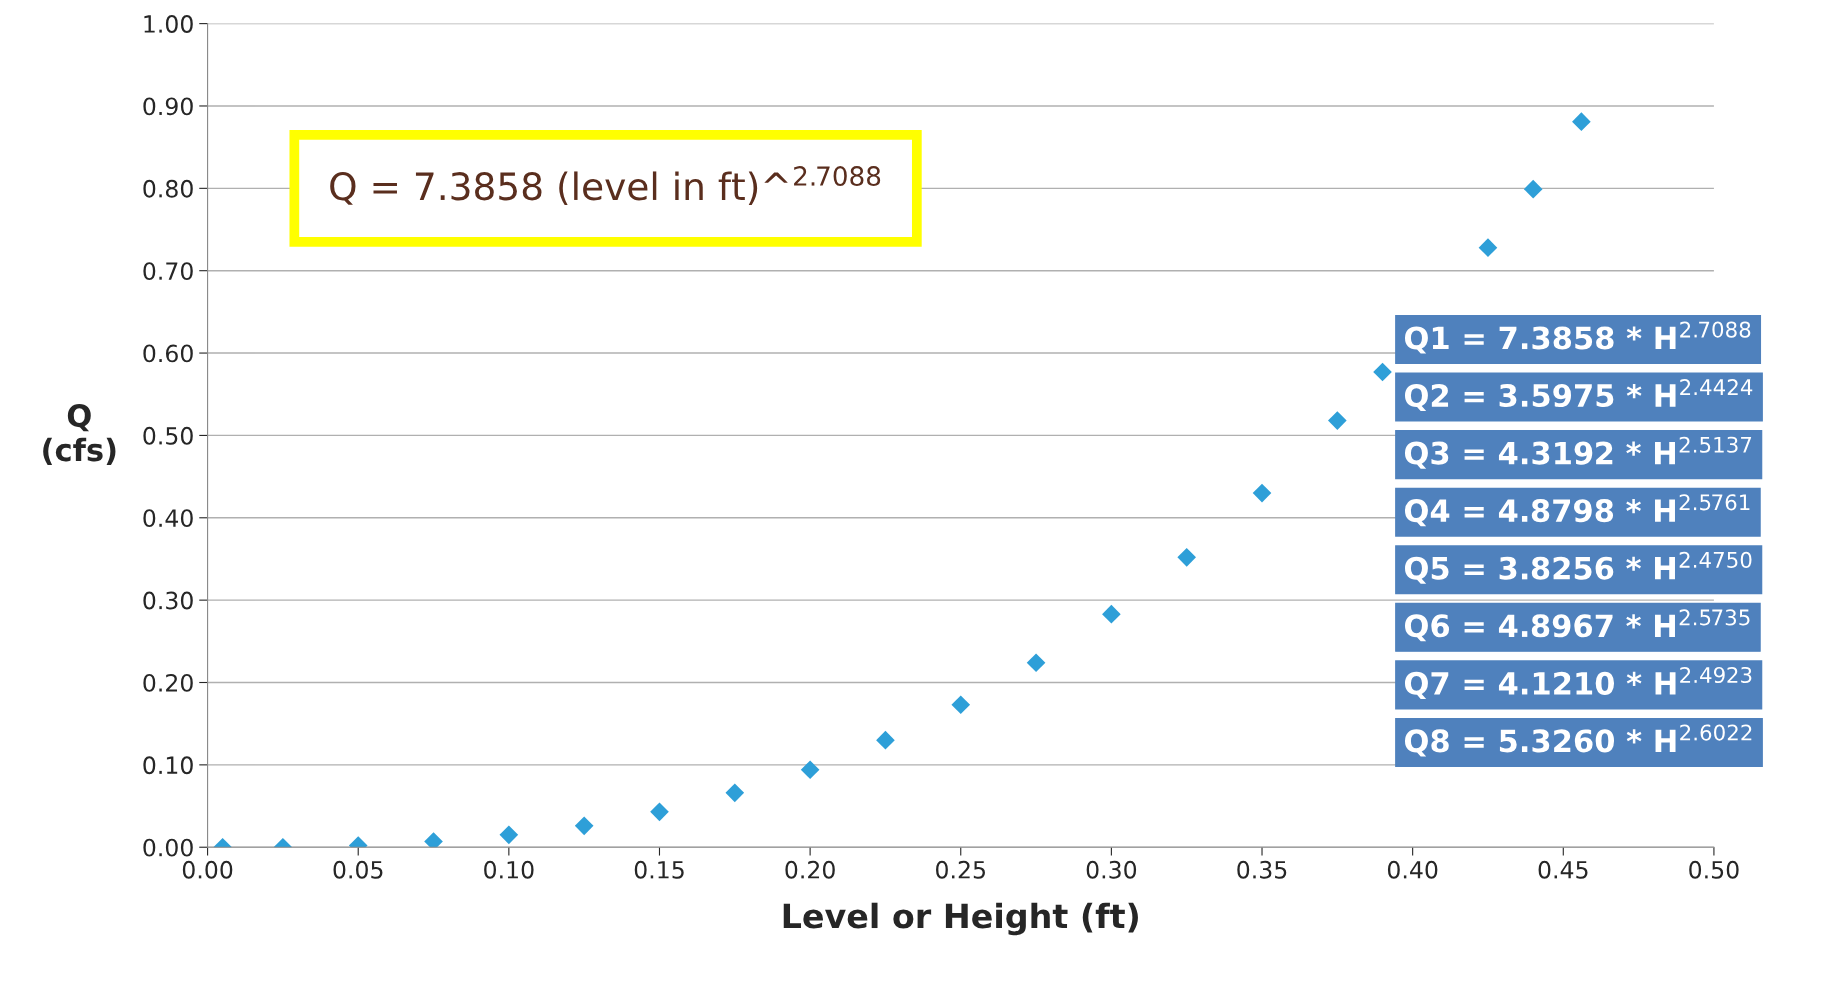 The width and height of the screenshot is (1837, 984). Describe the element at coordinates (1578, 567) in the screenshot. I see `annotation: Q5 = 3.8256 * H$^{2.4750}$` at that location.